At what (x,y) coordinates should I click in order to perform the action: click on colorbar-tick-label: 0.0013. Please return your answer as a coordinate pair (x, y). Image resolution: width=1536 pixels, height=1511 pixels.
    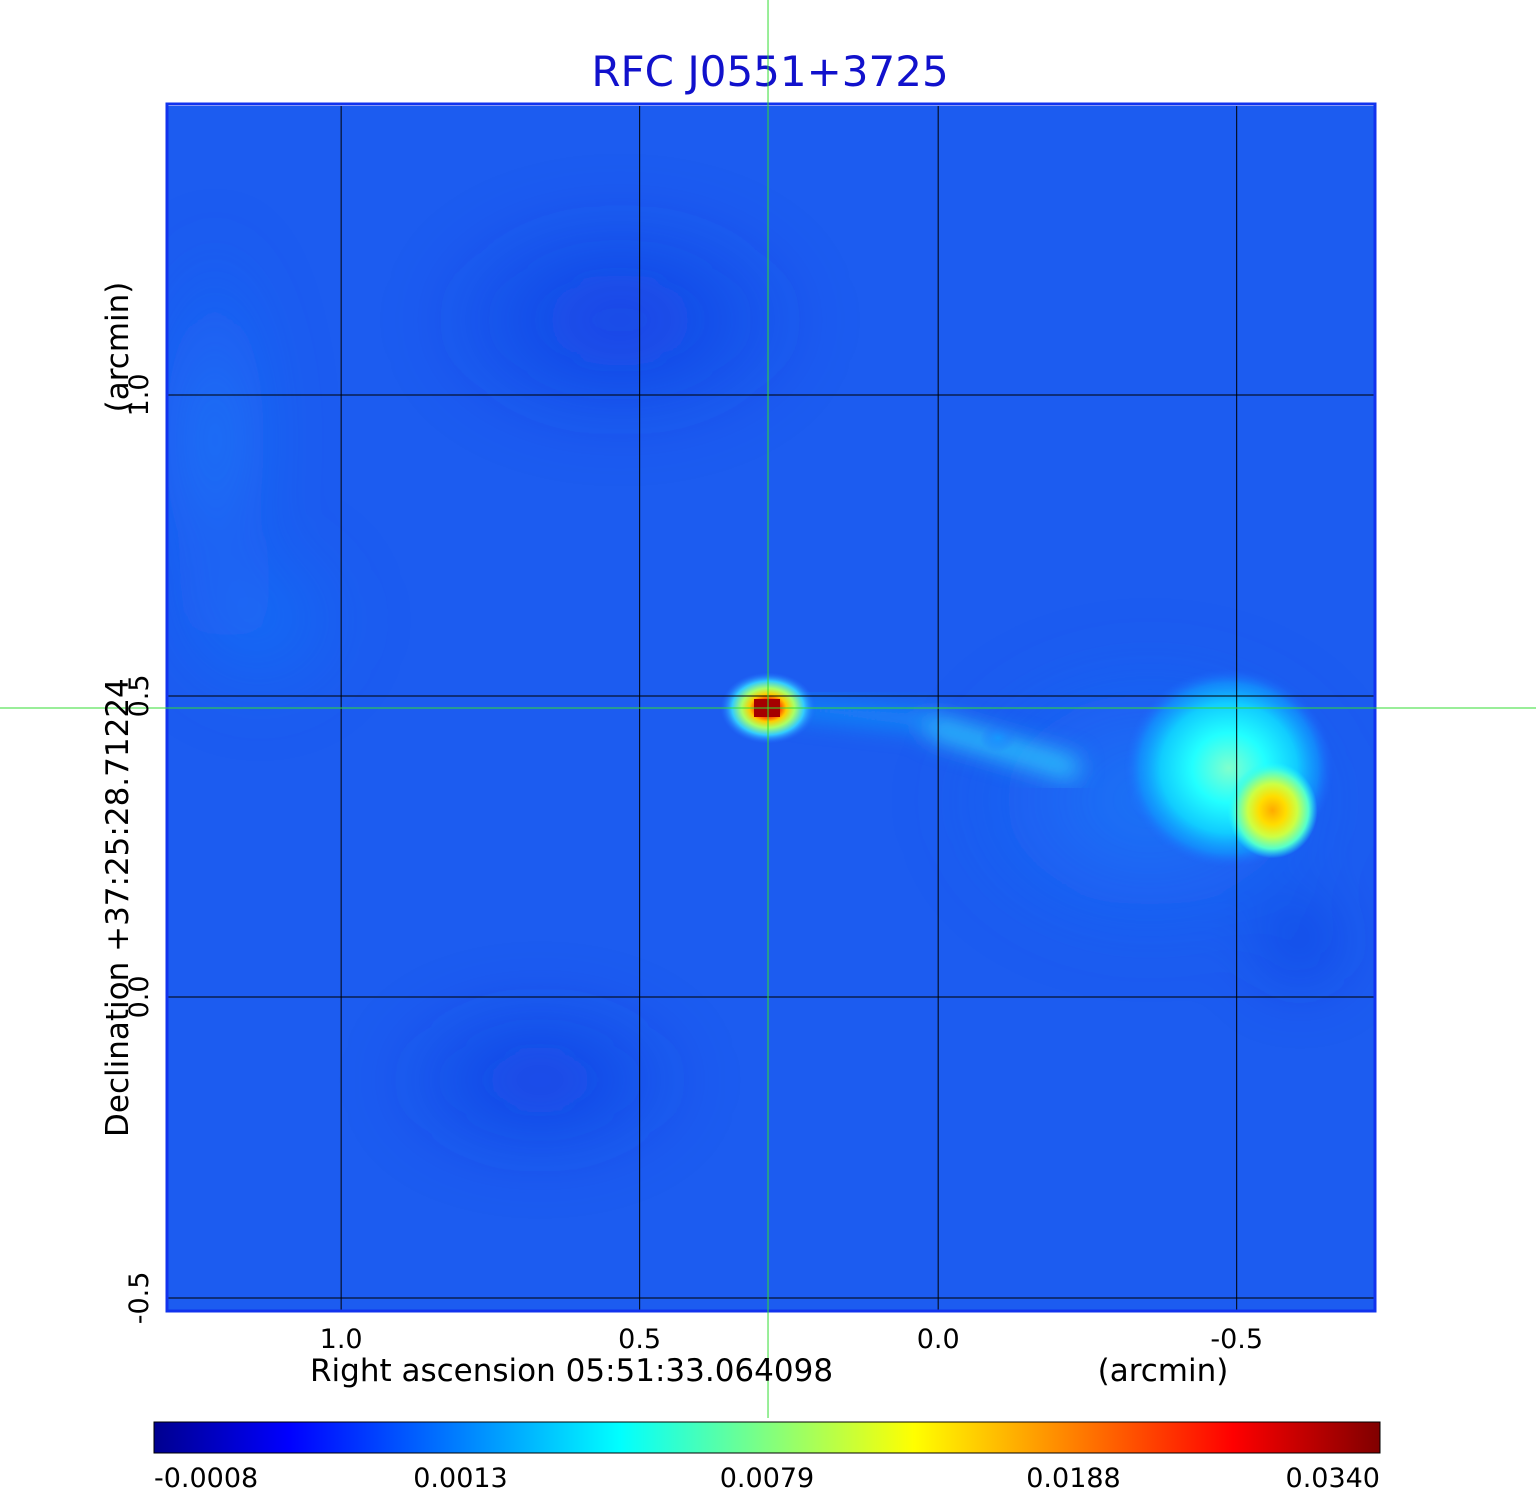
    Looking at the image, I should click on (460, 1478).